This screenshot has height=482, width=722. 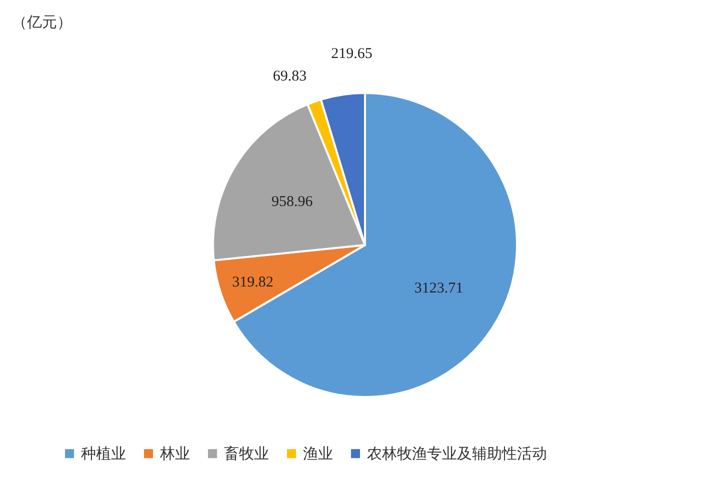 What do you see at coordinates (318, 453) in the screenshot?
I see `legend-label: 渔业` at bounding box center [318, 453].